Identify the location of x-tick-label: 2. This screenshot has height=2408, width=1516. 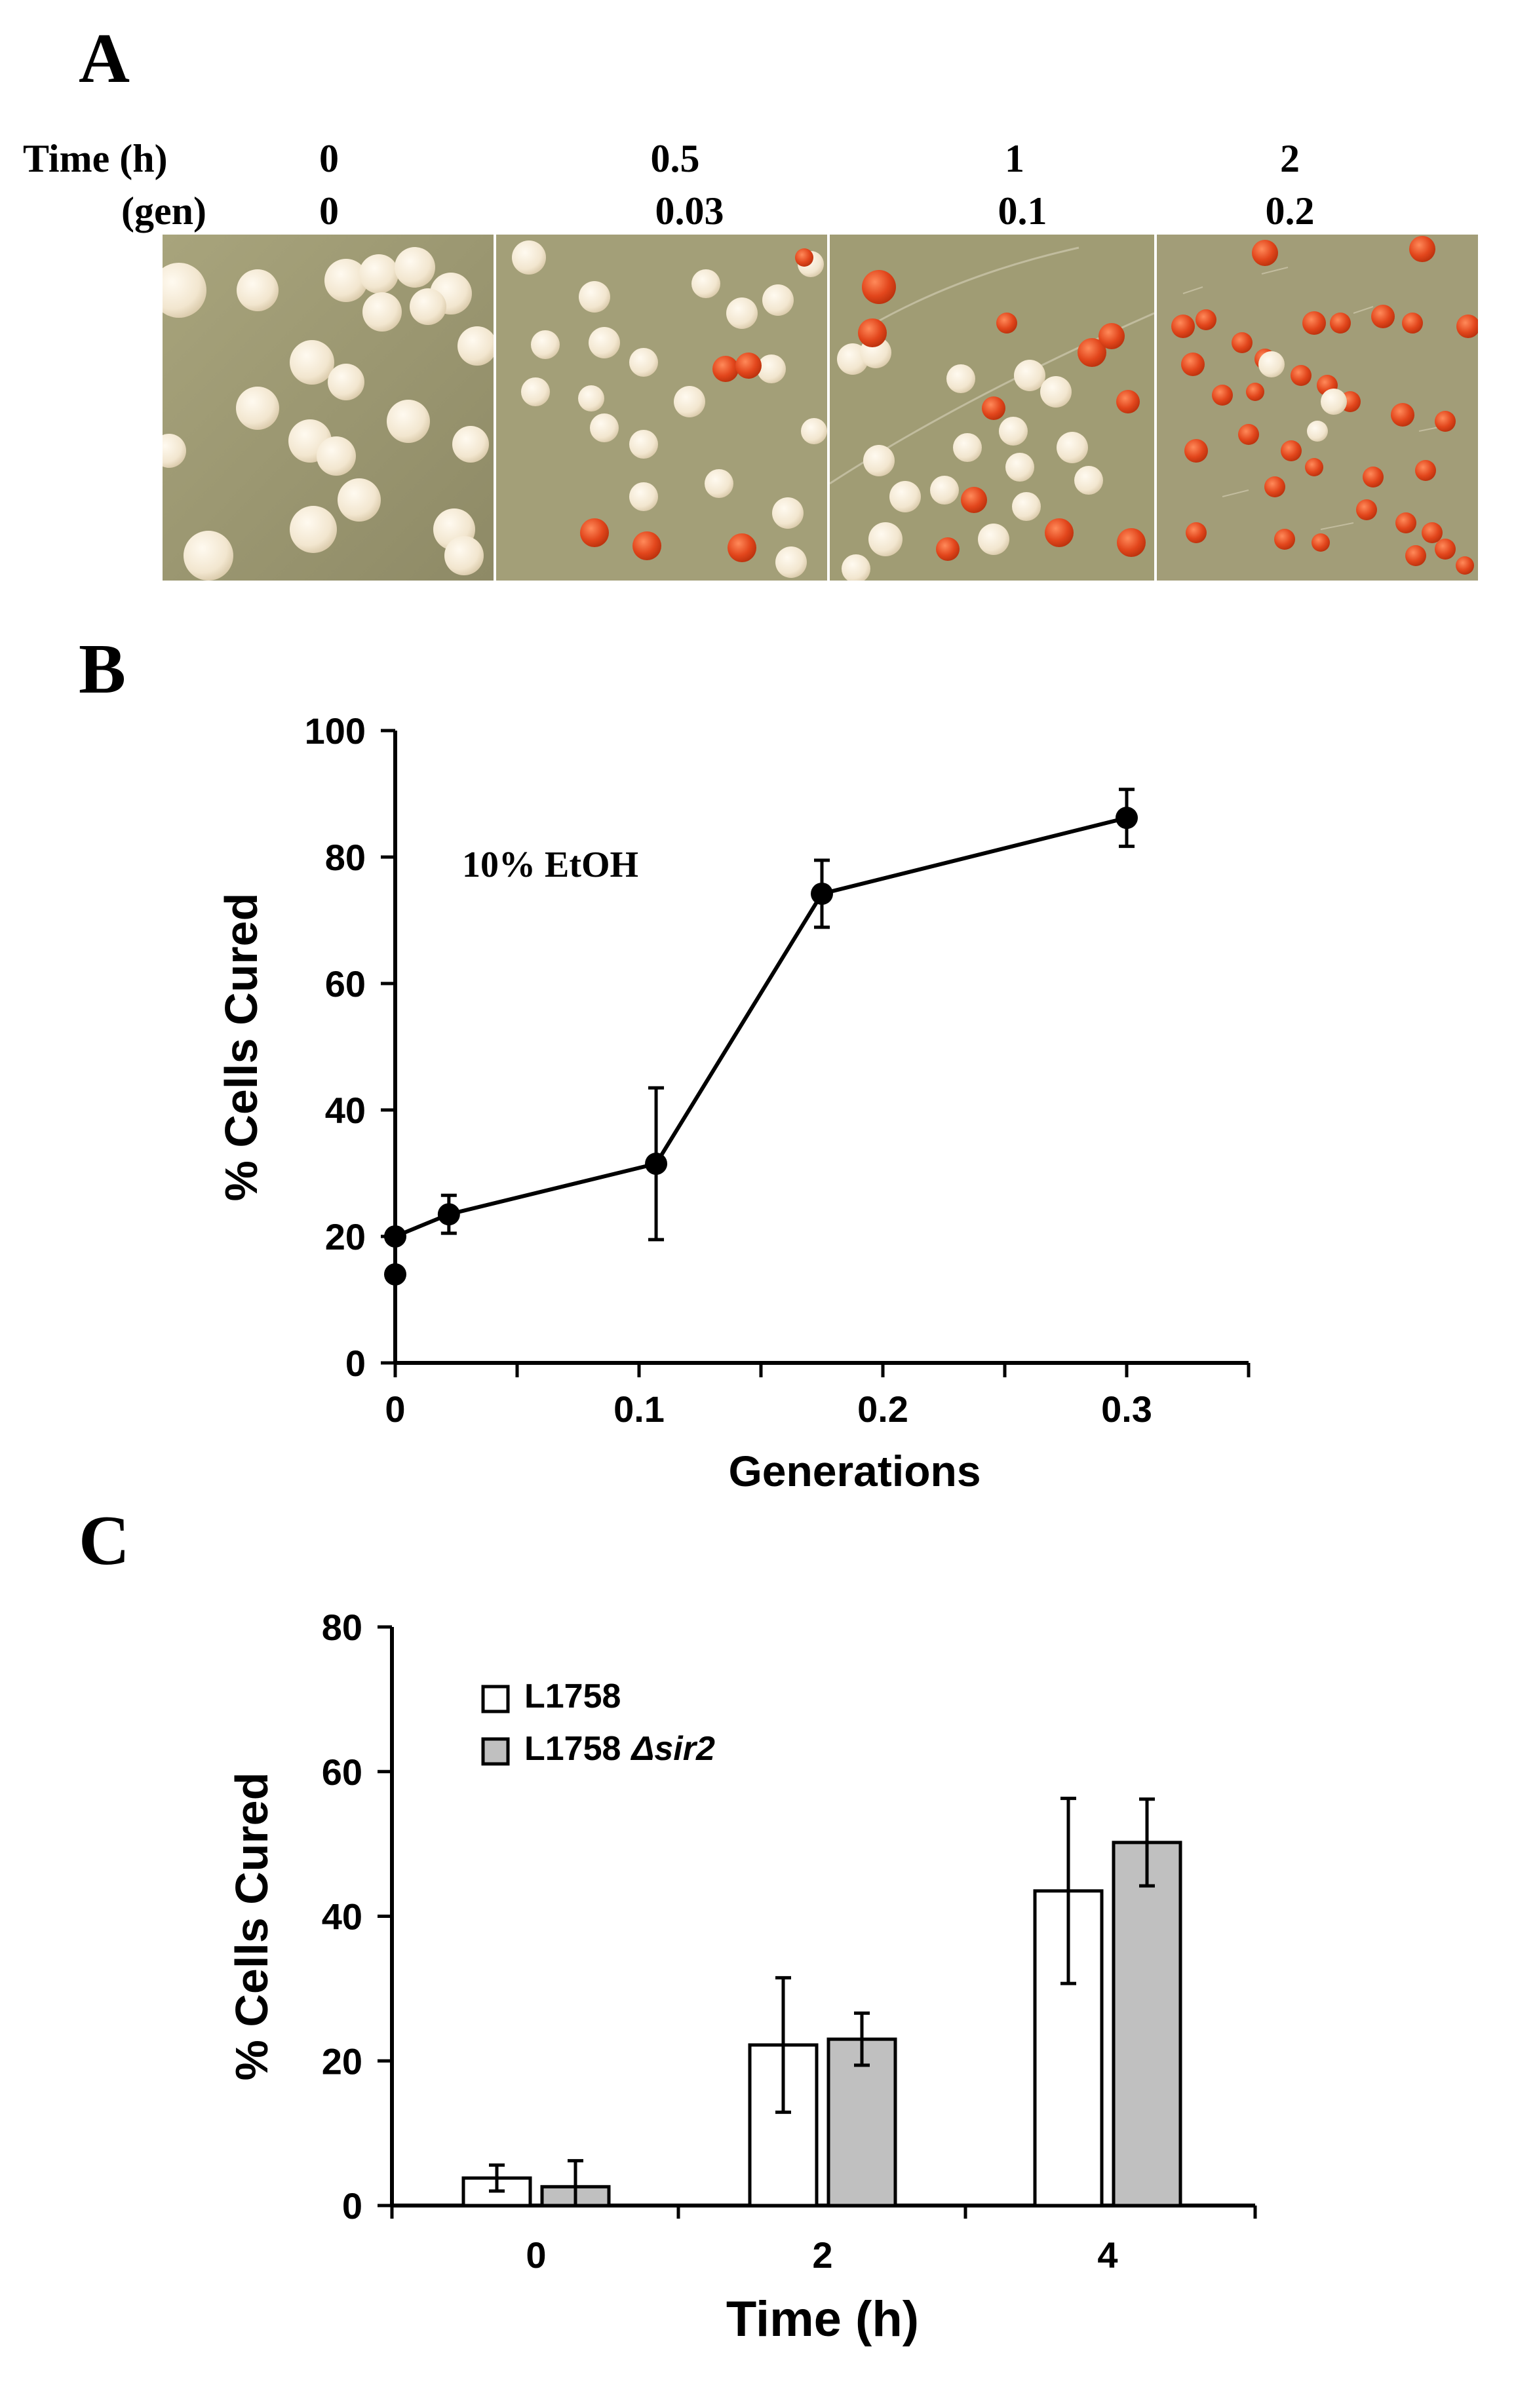
(822, 2255).